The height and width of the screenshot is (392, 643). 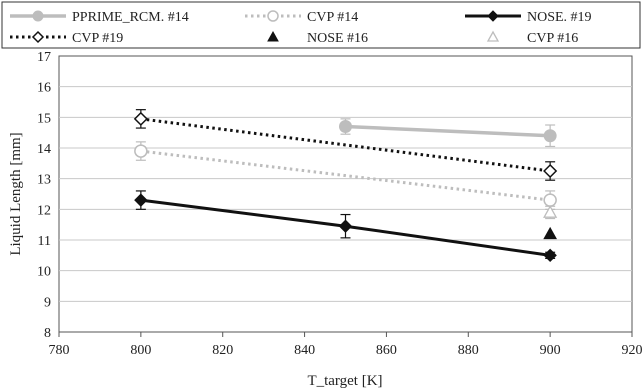 I want to click on legend-label: NOSE #16, so click(x=337, y=38).